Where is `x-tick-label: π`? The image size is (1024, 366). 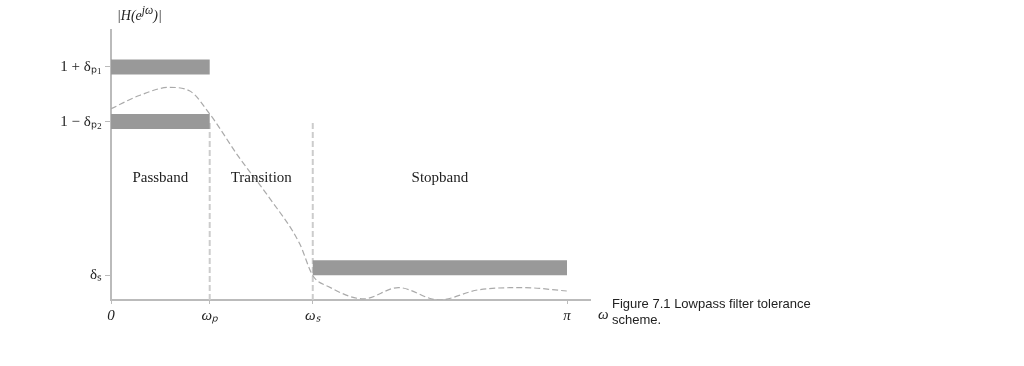
x-tick-label: π is located at coordinates (567, 314).